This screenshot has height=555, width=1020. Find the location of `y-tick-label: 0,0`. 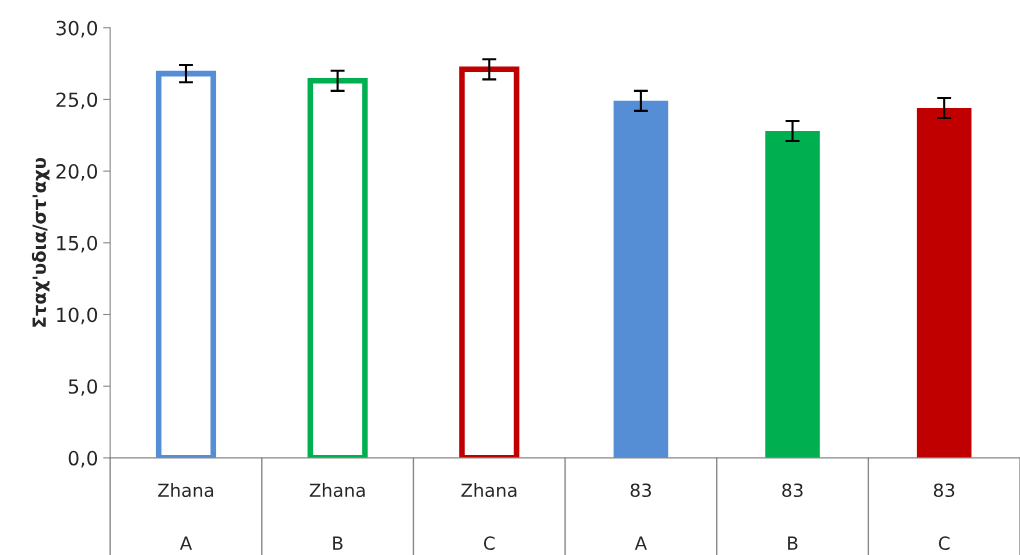

y-tick-label: 0,0 is located at coordinates (83, 459).